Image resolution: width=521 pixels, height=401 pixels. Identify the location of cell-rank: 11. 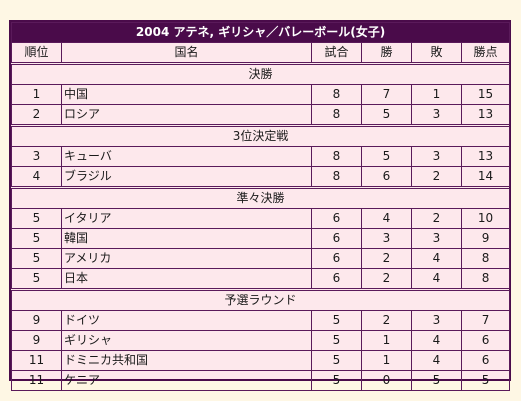
(36, 360).